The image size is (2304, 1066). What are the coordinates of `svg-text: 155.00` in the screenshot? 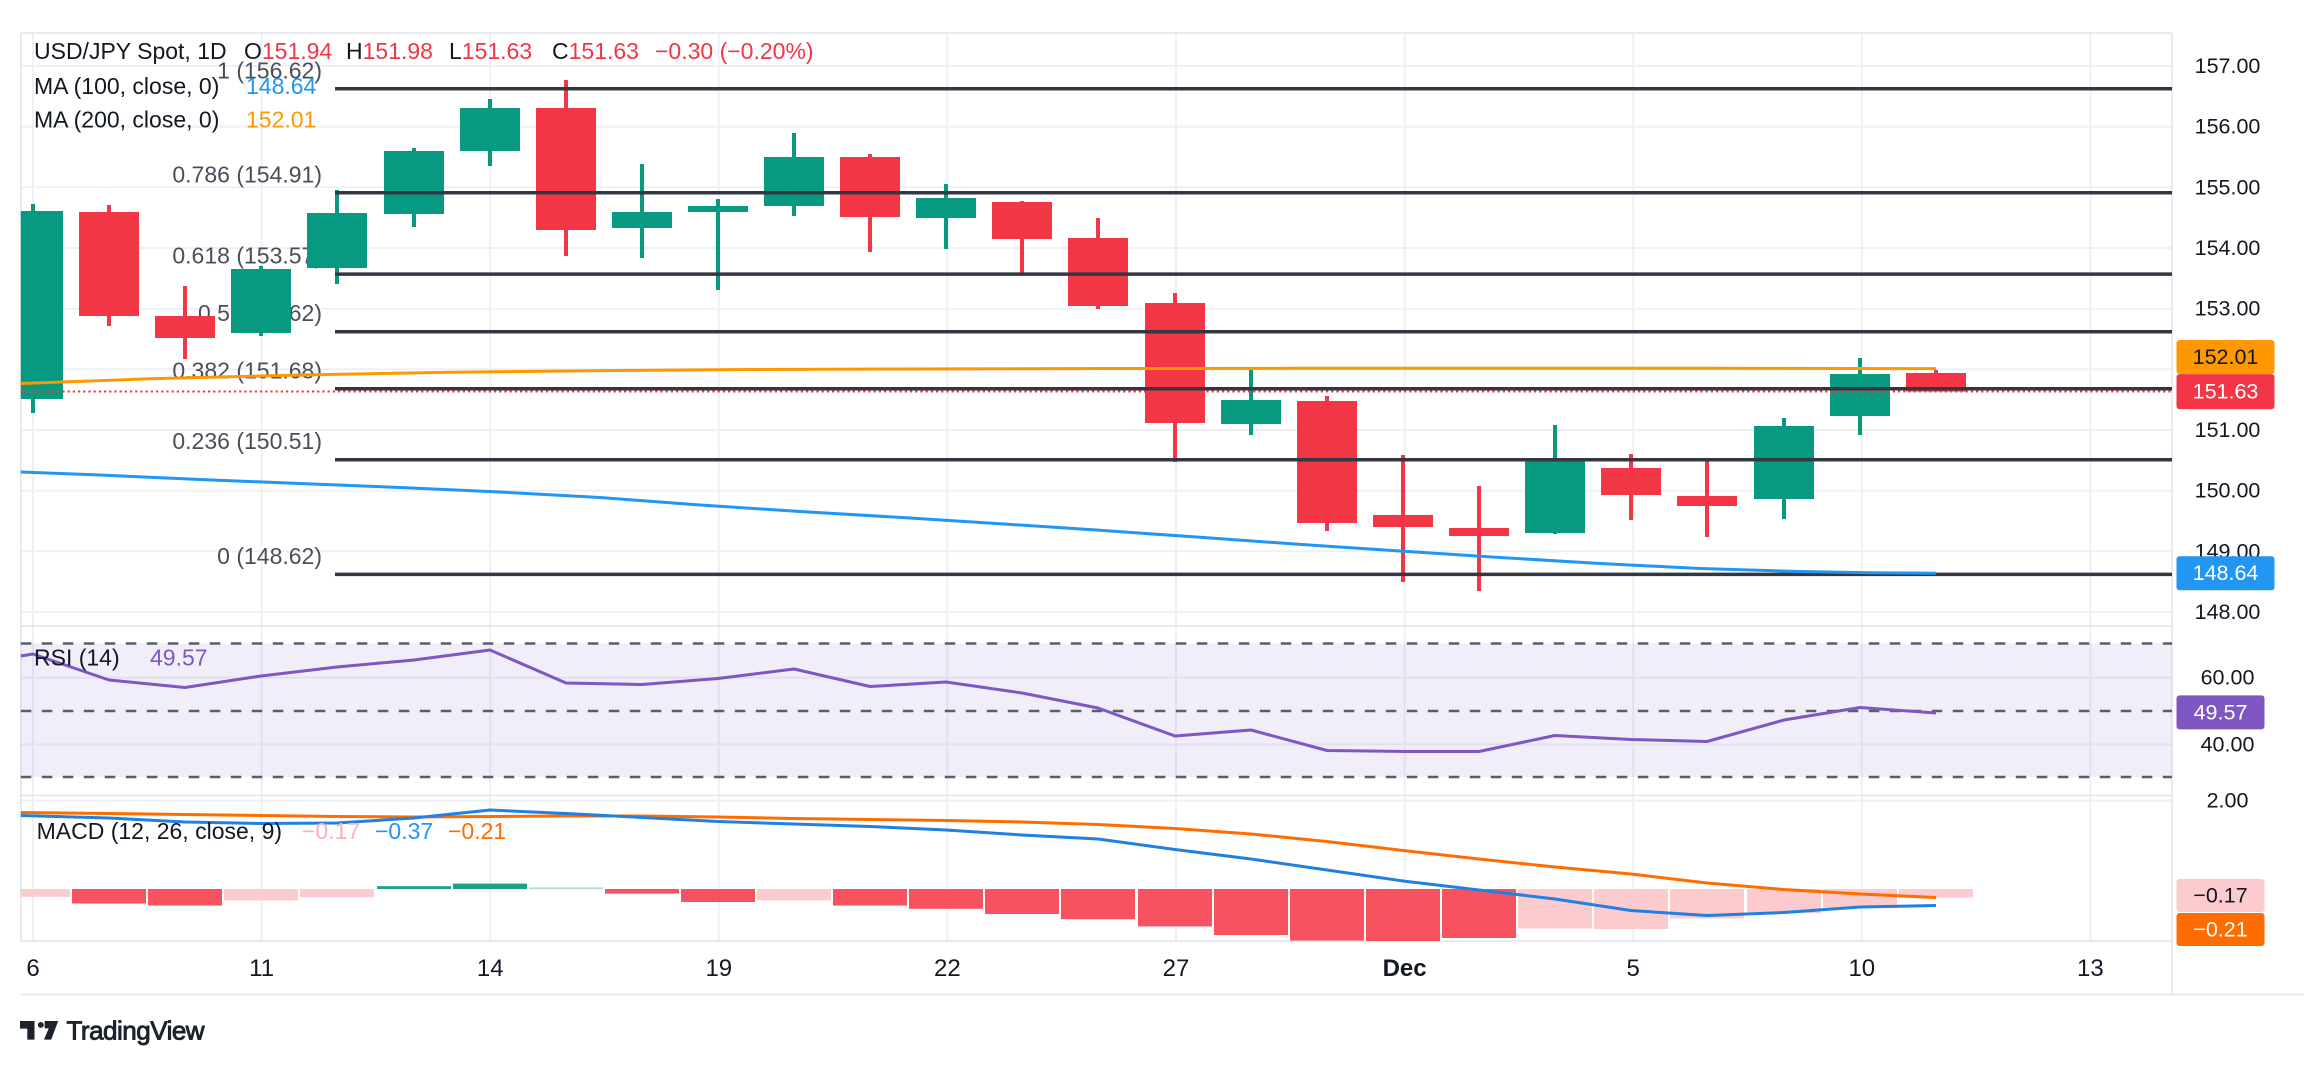 It's located at (2228, 187).